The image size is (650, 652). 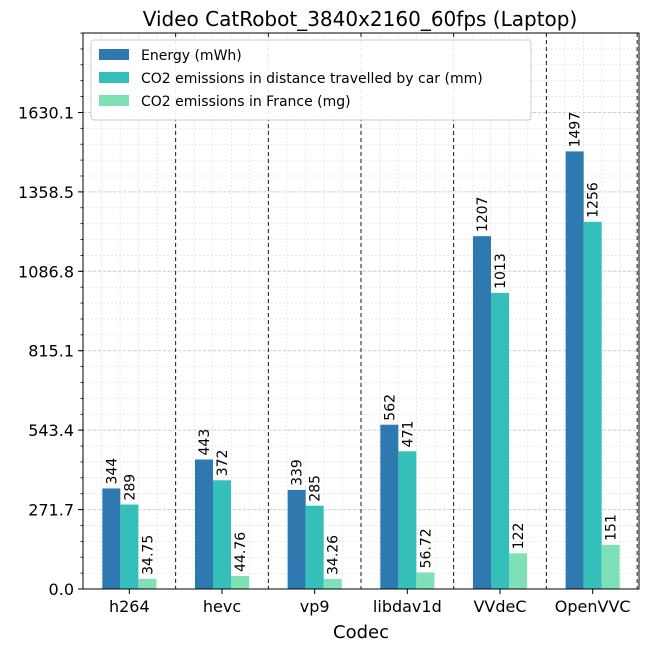 What do you see at coordinates (407, 606) in the screenshot?
I see `x-tick-label: libdav1d` at bounding box center [407, 606].